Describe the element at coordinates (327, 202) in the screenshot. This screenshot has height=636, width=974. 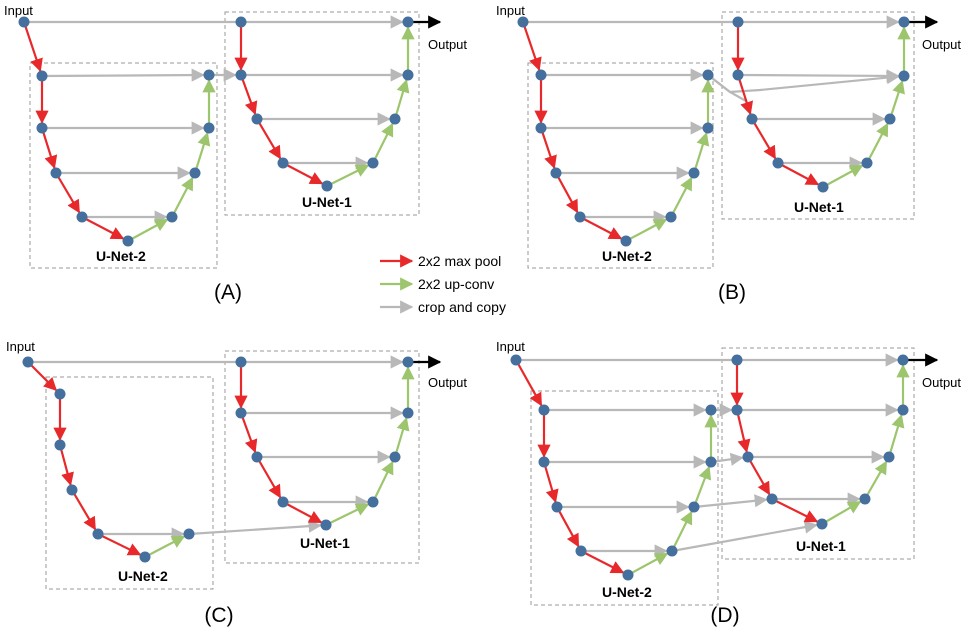
I see `unet1-label: U-Net-1` at that location.